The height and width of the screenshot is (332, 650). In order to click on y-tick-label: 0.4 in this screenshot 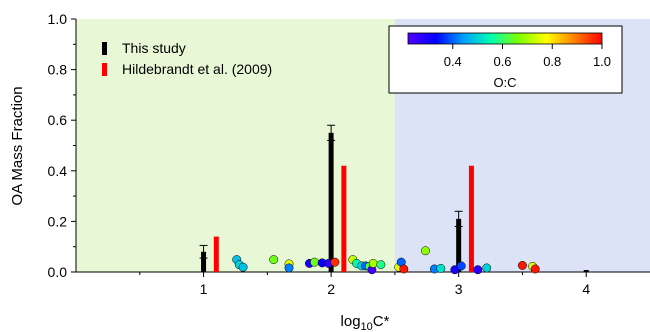, I will do `click(58, 171)`.